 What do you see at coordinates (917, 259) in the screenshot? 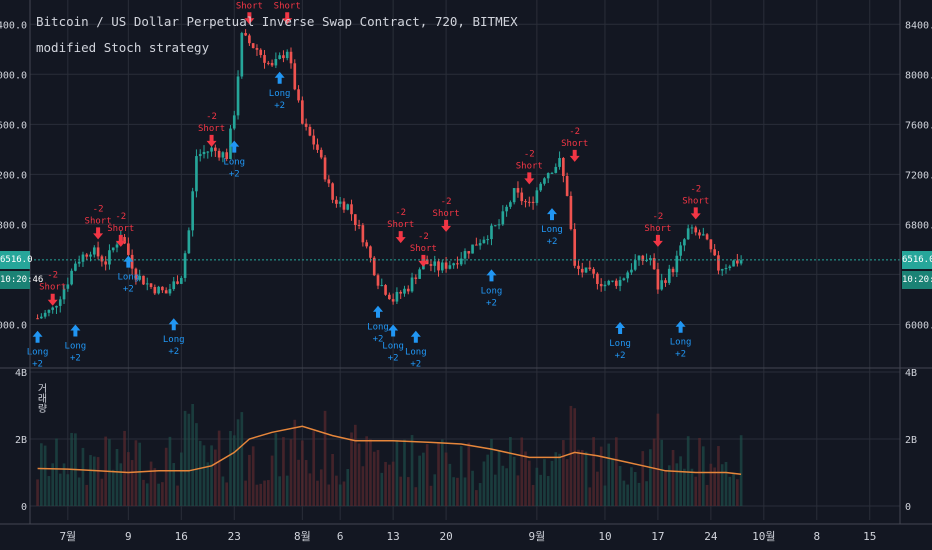
I see `current-price-badge-right: 6516.0` at bounding box center [917, 259].